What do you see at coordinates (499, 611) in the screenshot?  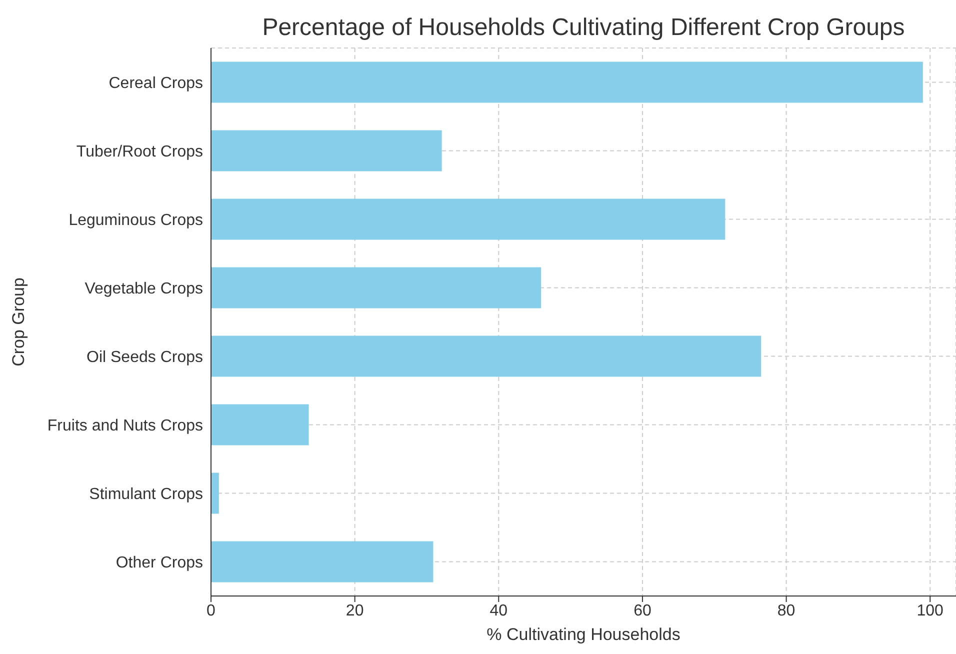 I see `x-tick-label: 40` at bounding box center [499, 611].